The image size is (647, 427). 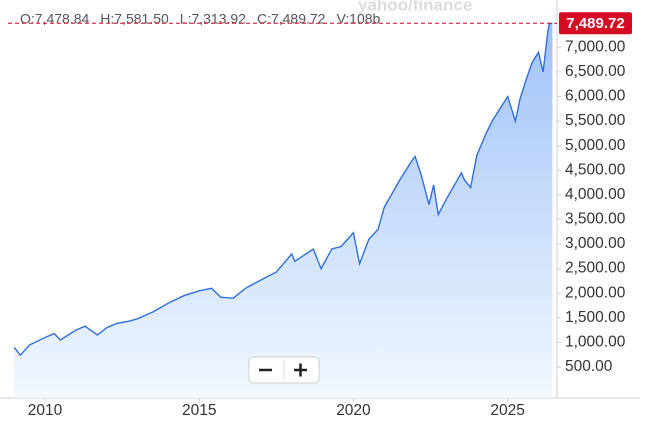 What do you see at coordinates (595, 292) in the screenshot?
I see `y-tick-label: 2,000.00` at bounding box center [595, 292].